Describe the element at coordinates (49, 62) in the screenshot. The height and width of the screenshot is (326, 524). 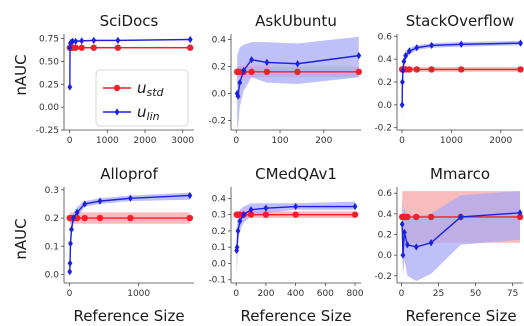
I see `y-tick-label: 0.50` at that location.